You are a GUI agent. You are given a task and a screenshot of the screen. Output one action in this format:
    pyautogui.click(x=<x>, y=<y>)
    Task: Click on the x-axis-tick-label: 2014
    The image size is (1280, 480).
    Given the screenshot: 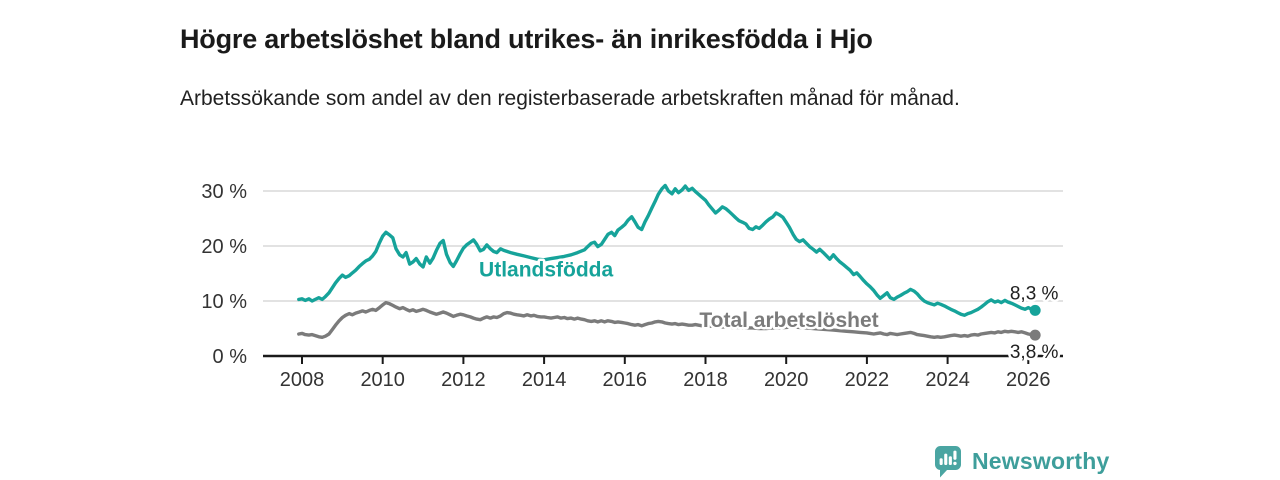 What is the action you would take?
    pyautogui.click(x=544, y=380)
    